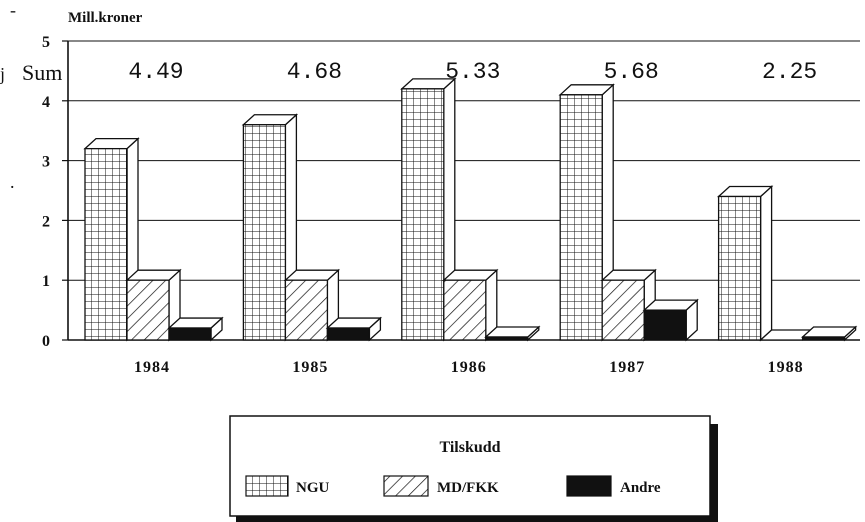 The width and height of the screenshot is (865, 522). Describe the element at coordinates (264, 232) in the screenshot. I see `bar-ngu-1985-front` at that location.